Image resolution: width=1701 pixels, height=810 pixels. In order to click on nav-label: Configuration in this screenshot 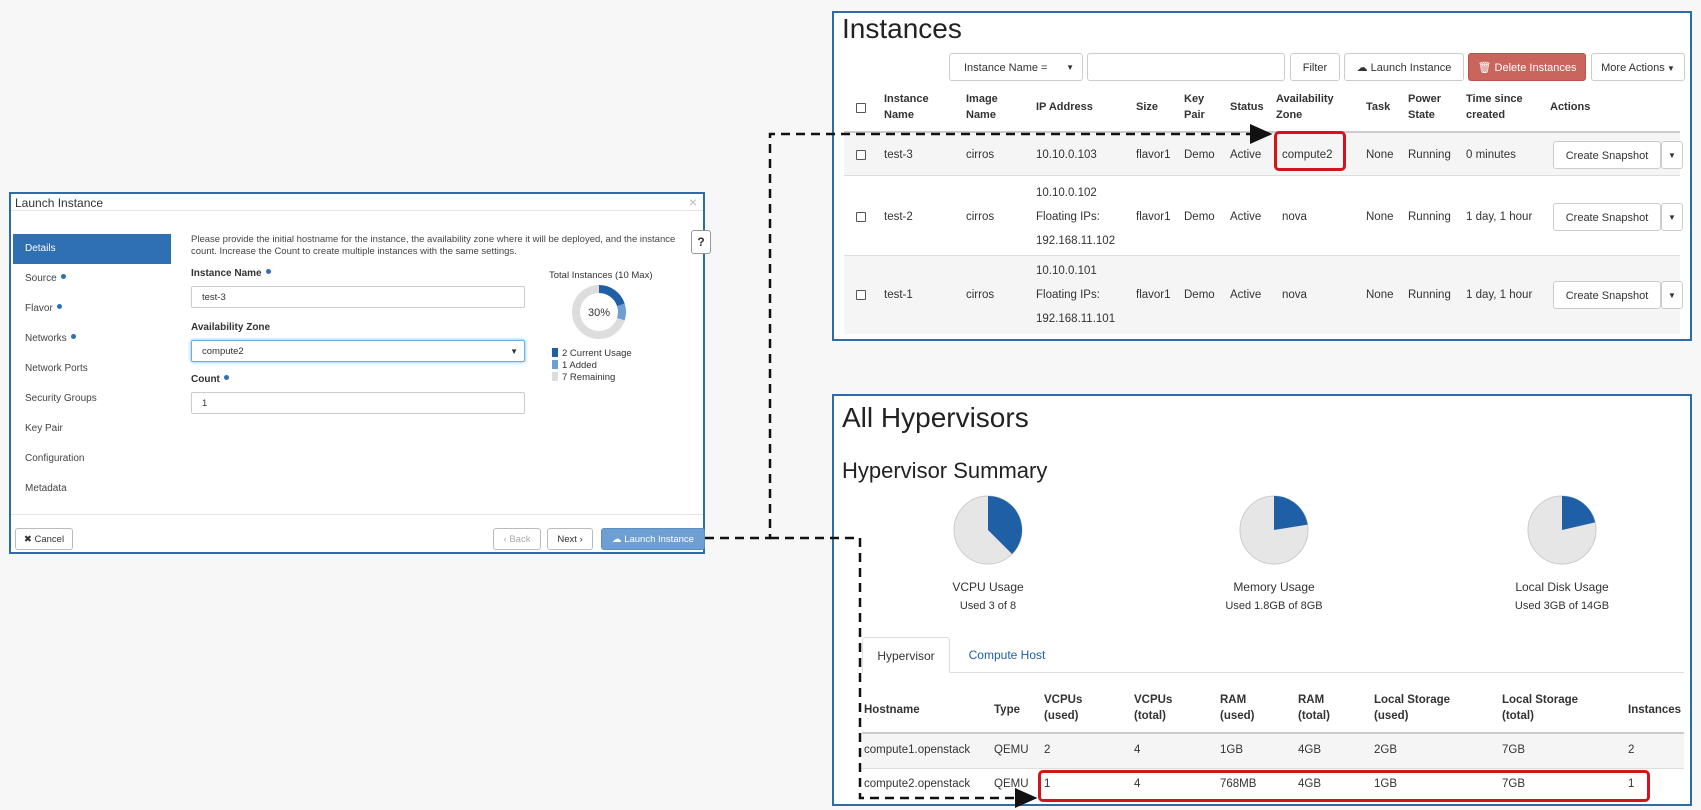, I will do `click(55, 458)`.